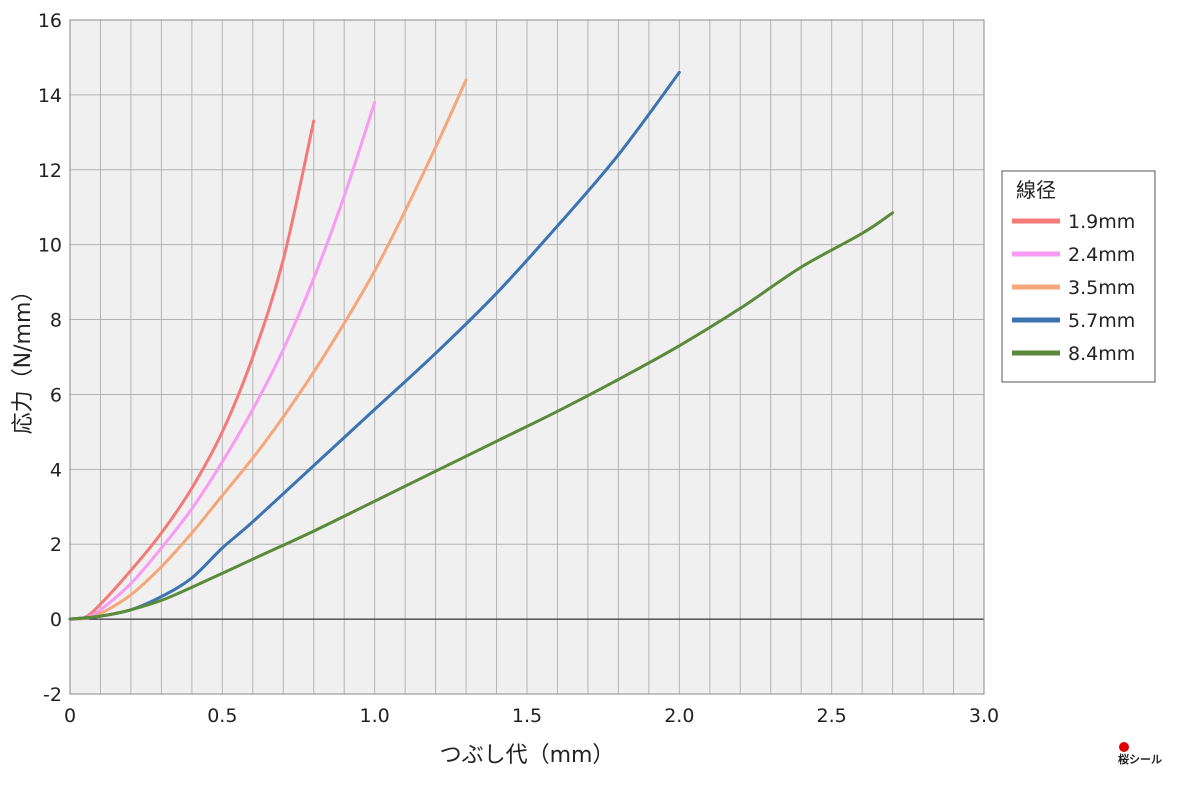 Image resolution: width=1180 pixels, height=786 pixels. I want to click on y-tick-label: 4, so click(56, 470).